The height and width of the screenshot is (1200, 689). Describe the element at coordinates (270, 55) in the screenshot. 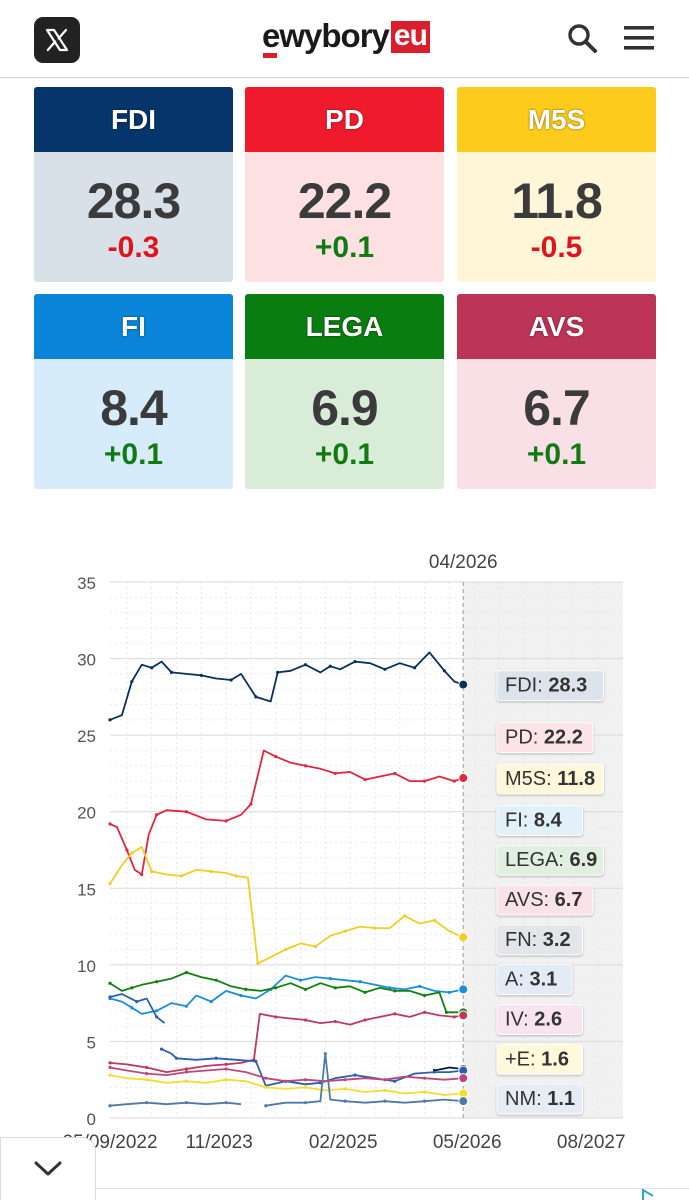

I see `logo-accent-bar` at that location.